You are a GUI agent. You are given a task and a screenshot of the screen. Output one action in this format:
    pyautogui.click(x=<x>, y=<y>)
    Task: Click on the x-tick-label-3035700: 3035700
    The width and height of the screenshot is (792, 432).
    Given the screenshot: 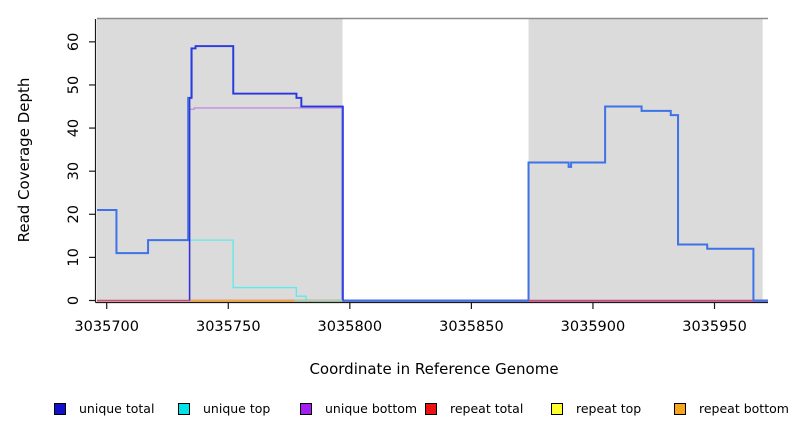 What is the action you would take?
    pyautogui.click(x=106, y=327)
    